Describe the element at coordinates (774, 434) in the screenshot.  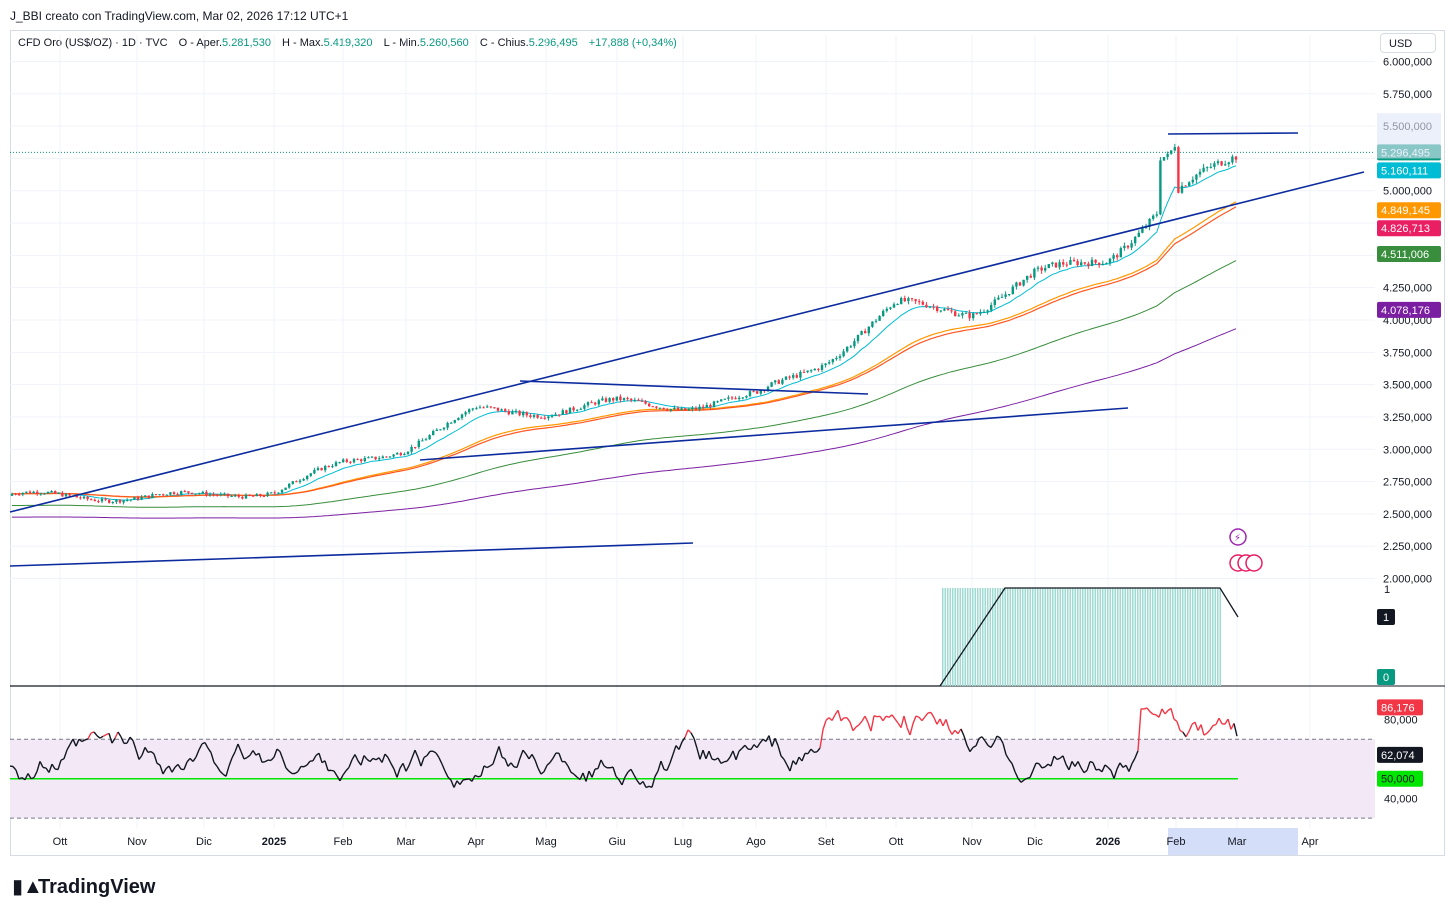
I see `trend-line` at that location.